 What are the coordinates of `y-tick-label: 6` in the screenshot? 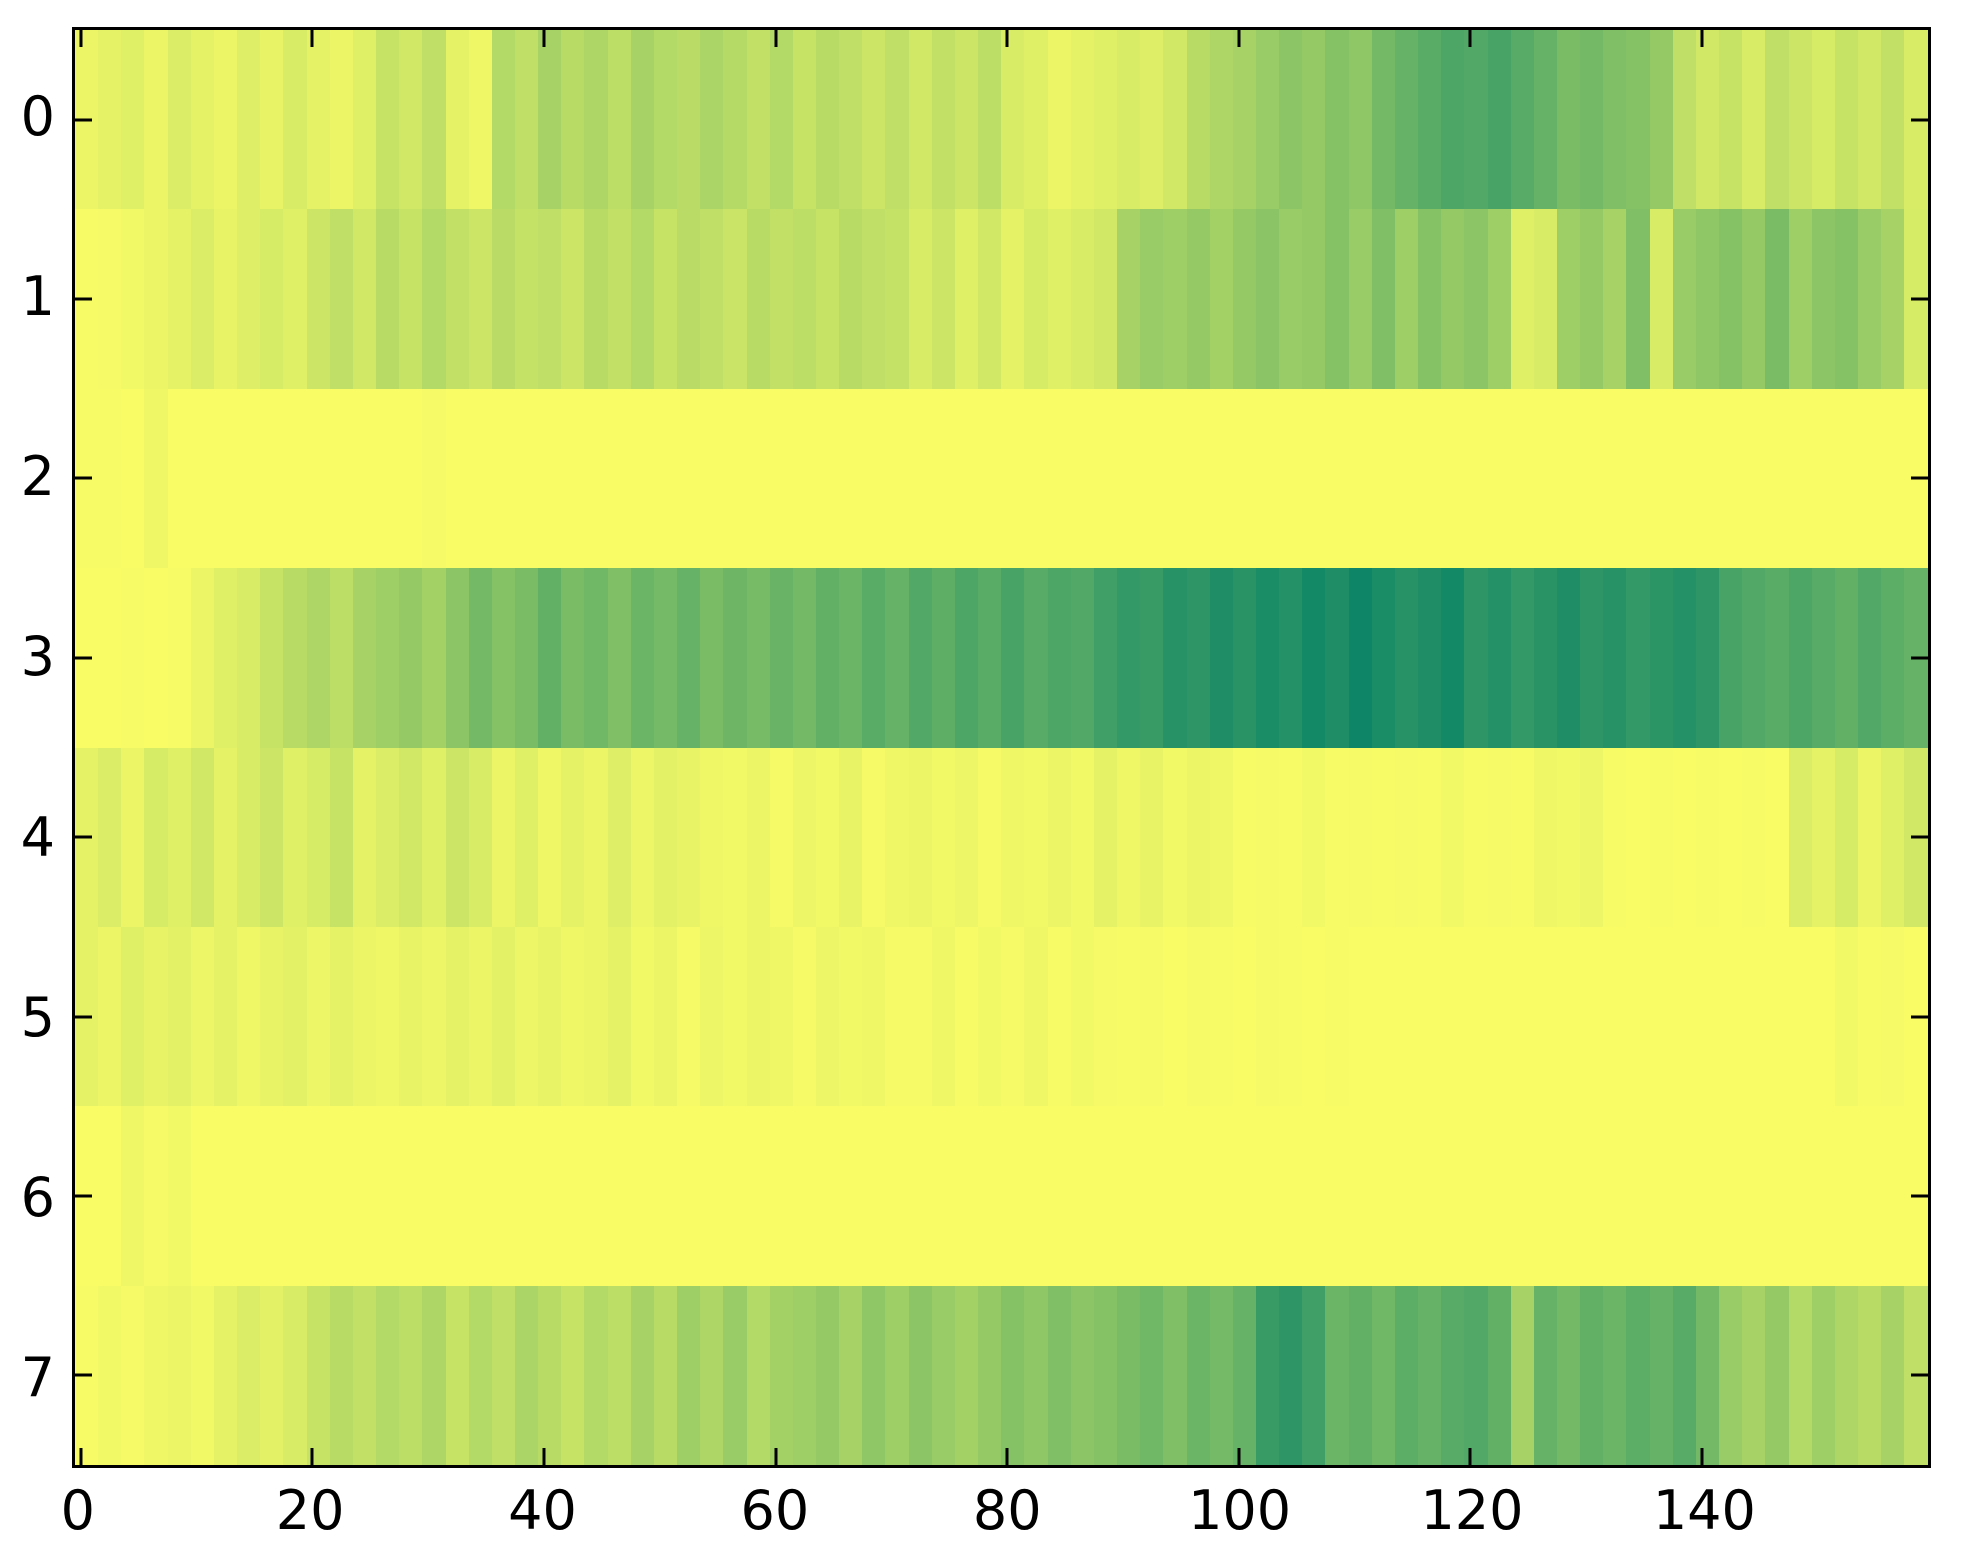 It's located at (37, 1197).